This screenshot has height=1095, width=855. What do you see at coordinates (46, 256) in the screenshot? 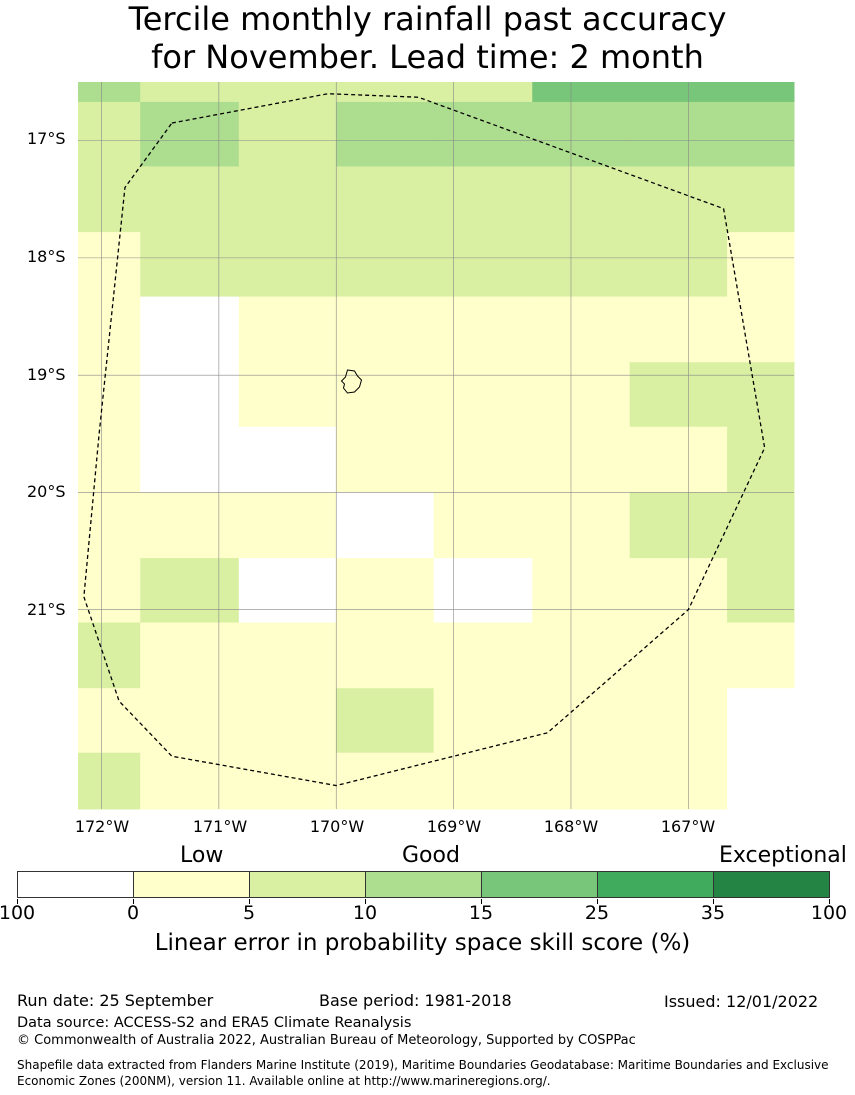
I see `lat-label-18s: 18°S` at bounding box center [46, 256].